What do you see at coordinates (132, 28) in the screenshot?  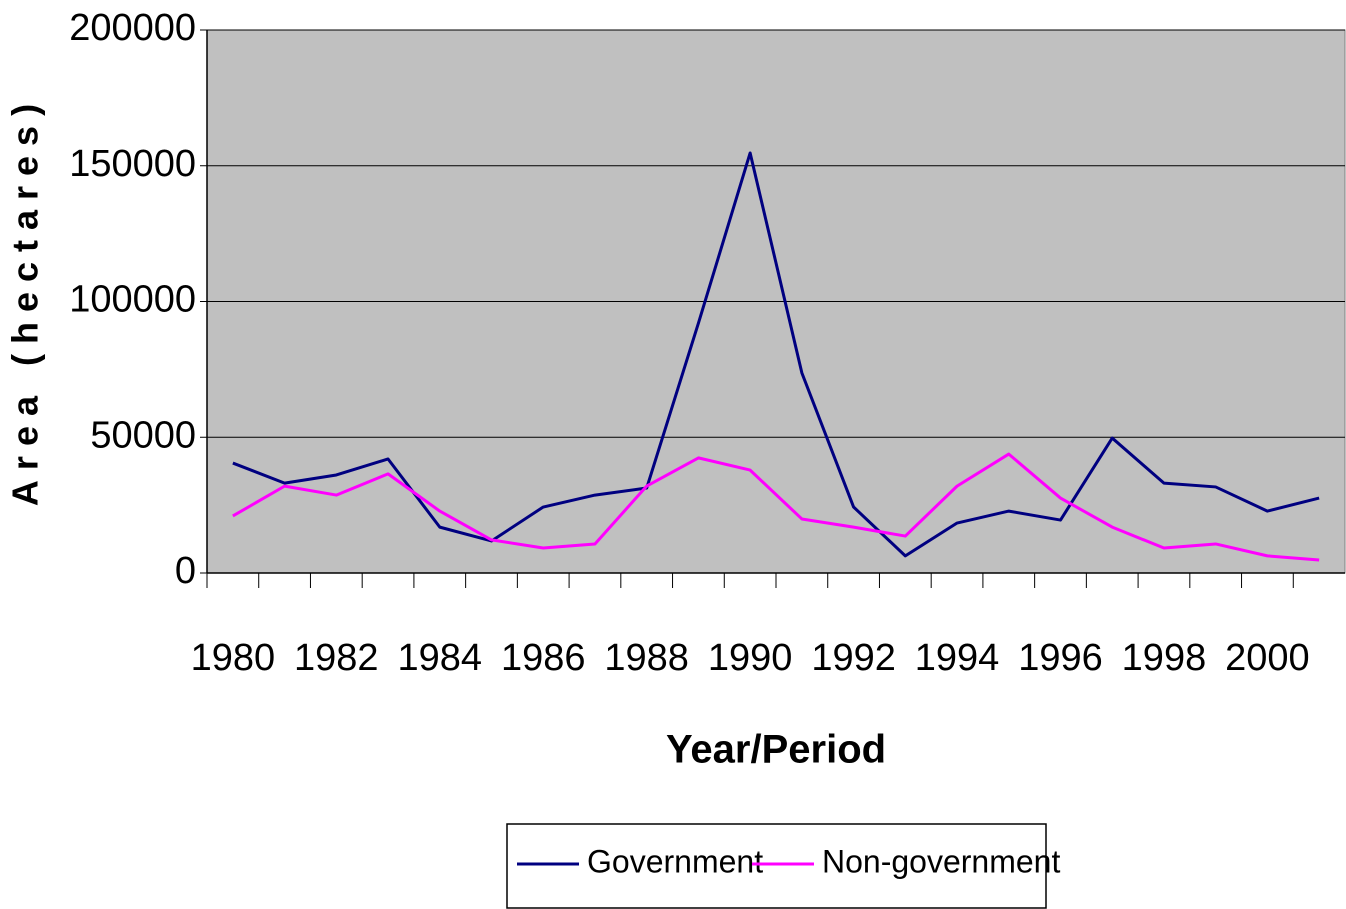 I see `y-tick-label: 200000` at bounding box center [132, 28].